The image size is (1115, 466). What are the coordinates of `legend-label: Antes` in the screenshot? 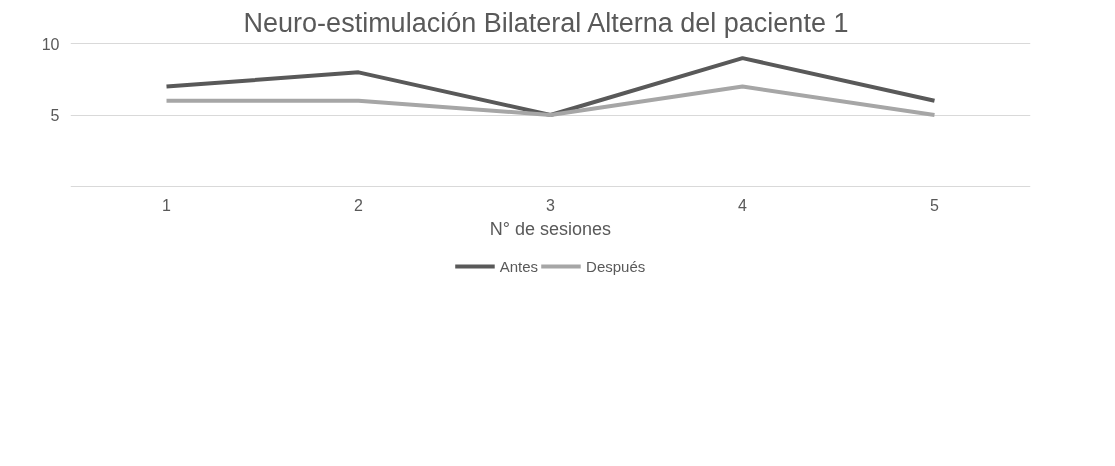 It's located at (519, 266).